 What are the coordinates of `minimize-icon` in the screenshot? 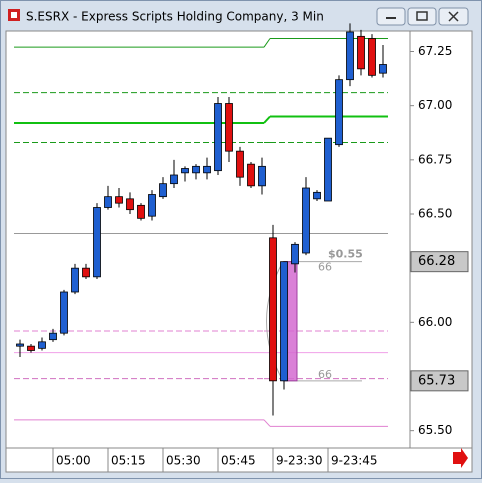 It's located at (391, 18).